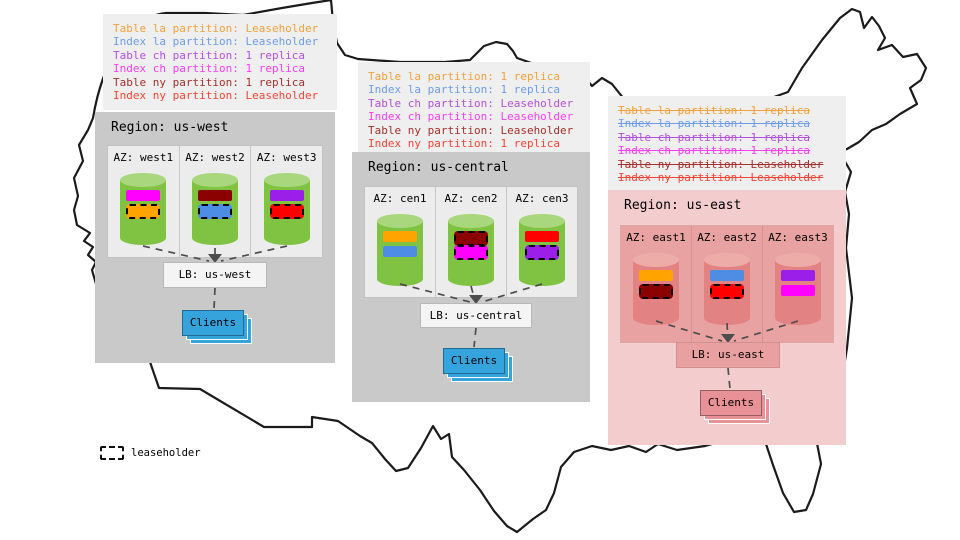 The image size is (960, 540). Describe the element at coordinates (471, 117) in the screenshot. I see `legend-note: Index ch partition: Leaseholder` at that location.